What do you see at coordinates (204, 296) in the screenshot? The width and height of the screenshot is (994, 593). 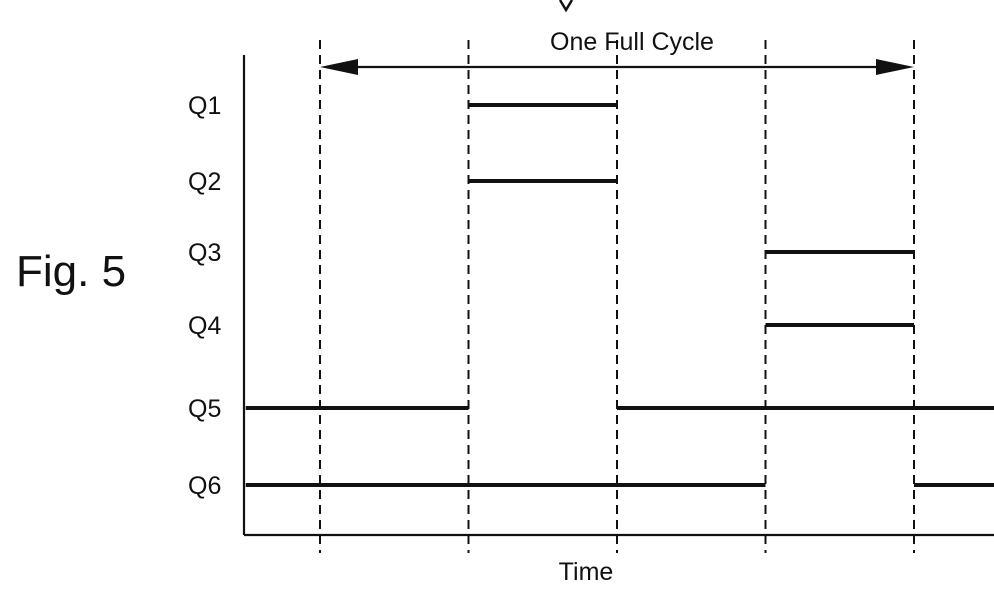 I see `signal-labels: Q1 Q2 Q3 Q4 Q5 Q6` at bounding box center [204, 296].